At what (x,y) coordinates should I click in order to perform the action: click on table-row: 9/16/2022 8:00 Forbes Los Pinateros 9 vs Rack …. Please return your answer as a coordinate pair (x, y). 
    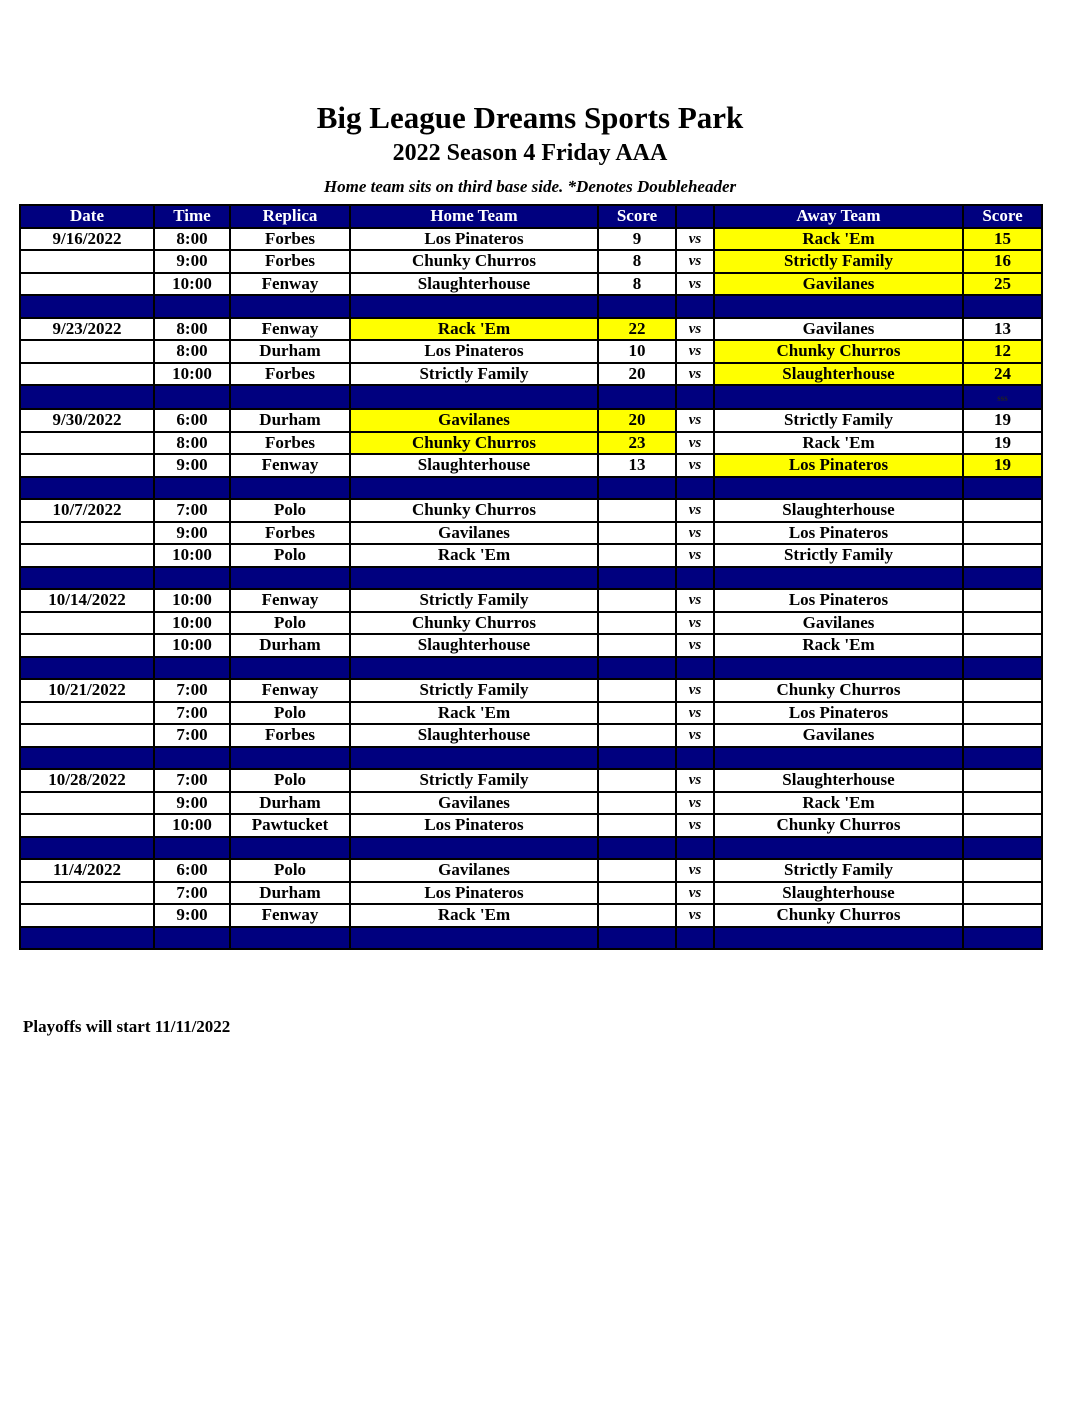
    Looking at the image, I should click on (531, 238).